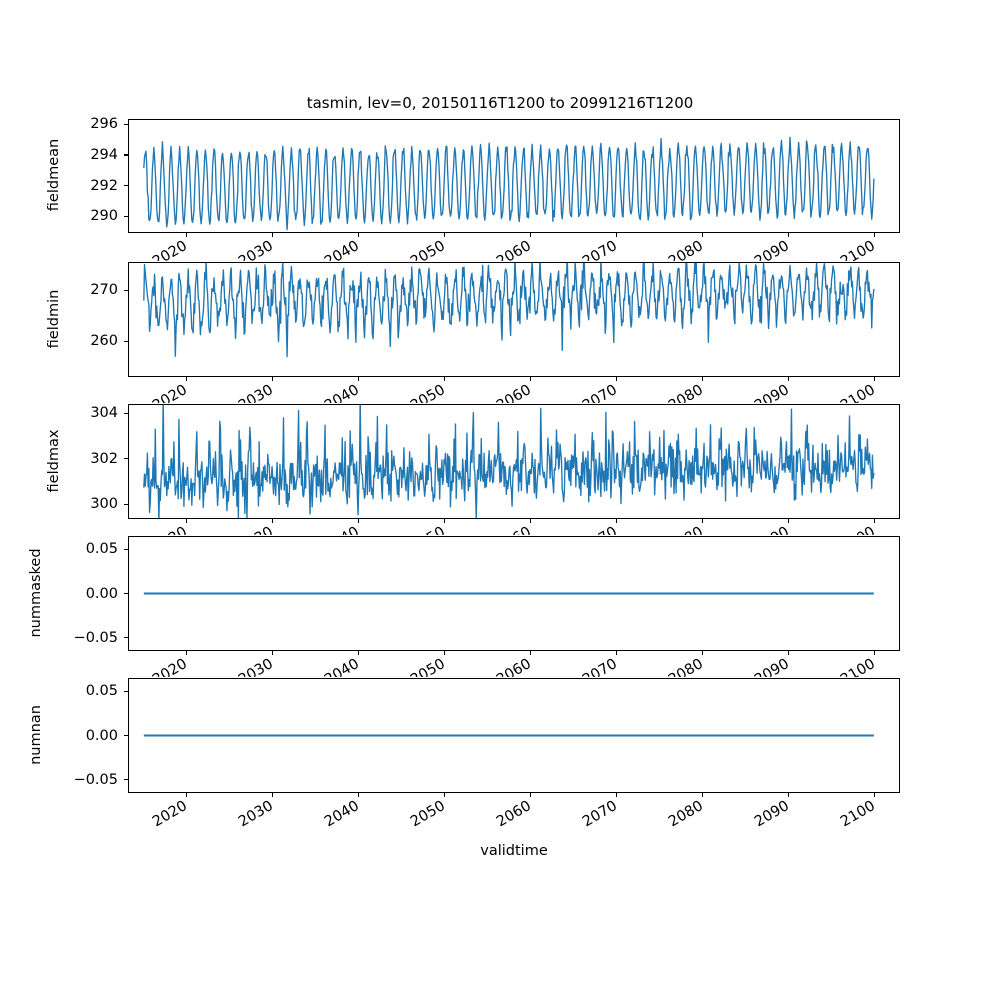 The height and width of the screenshot is (1000, 1000). Describe the element at coordinates (759, 529) in the screenshot. I see `x-tick-label: 2090` at that location.